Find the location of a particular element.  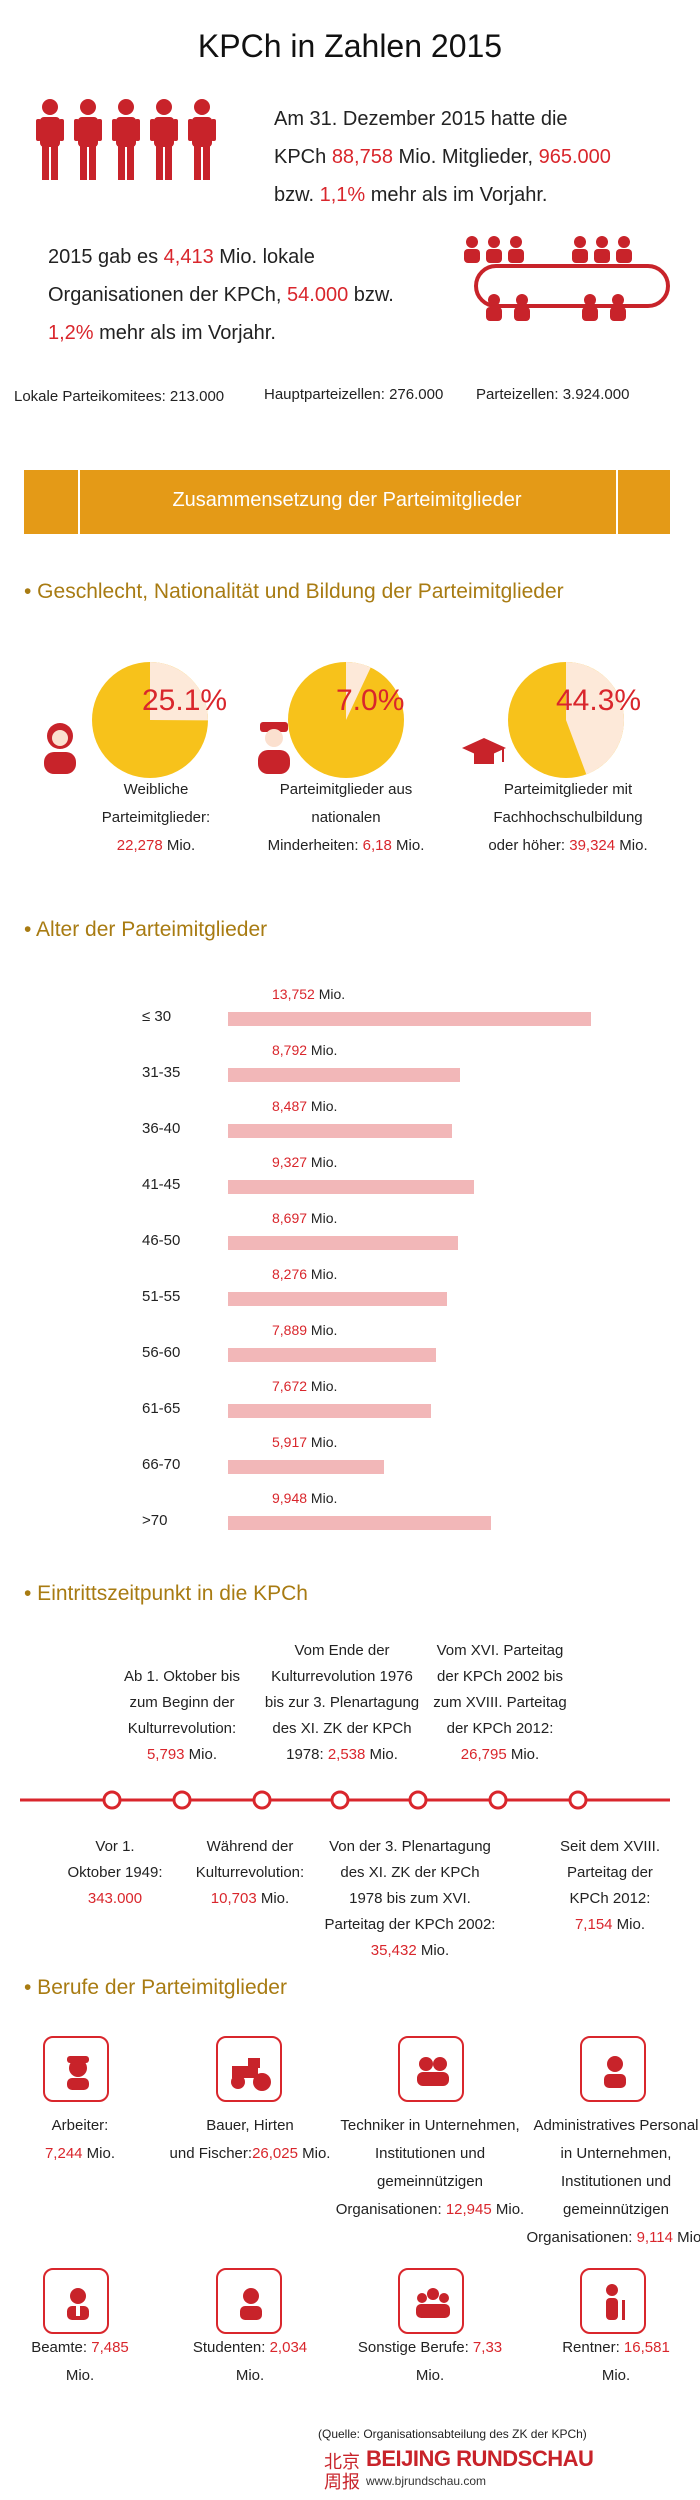

minority-person-icon is located at coordinates (274, 748).